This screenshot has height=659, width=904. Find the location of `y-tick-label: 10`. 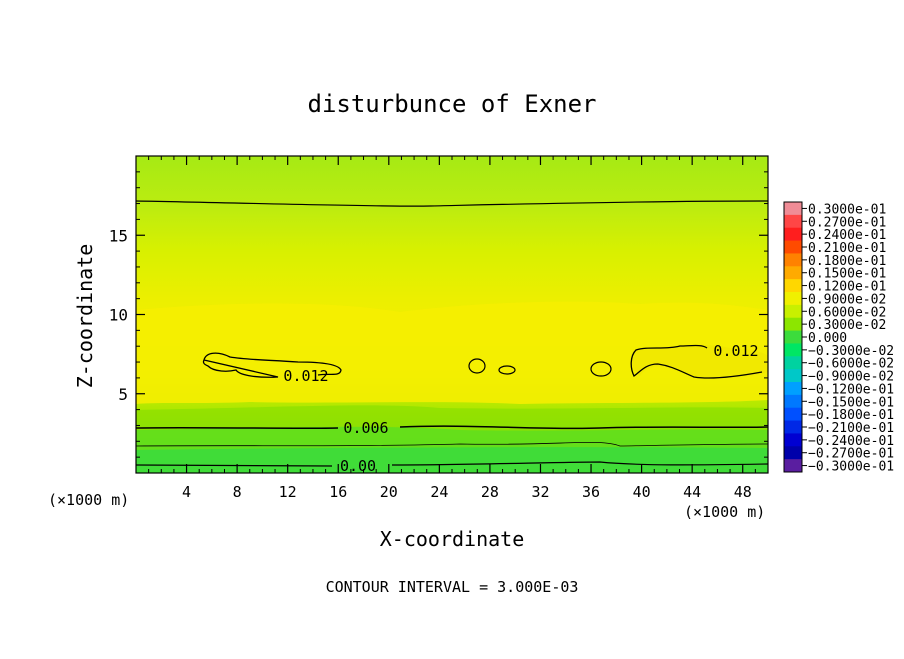

y-tick-label: 10 is located at coordinates (118, 315).